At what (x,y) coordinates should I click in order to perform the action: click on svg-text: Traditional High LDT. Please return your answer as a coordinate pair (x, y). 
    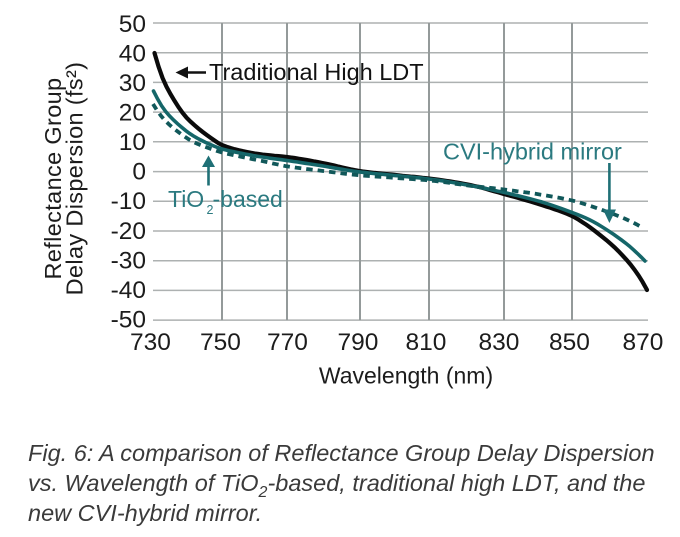
    Looking at the image, I should click on (316, 72).